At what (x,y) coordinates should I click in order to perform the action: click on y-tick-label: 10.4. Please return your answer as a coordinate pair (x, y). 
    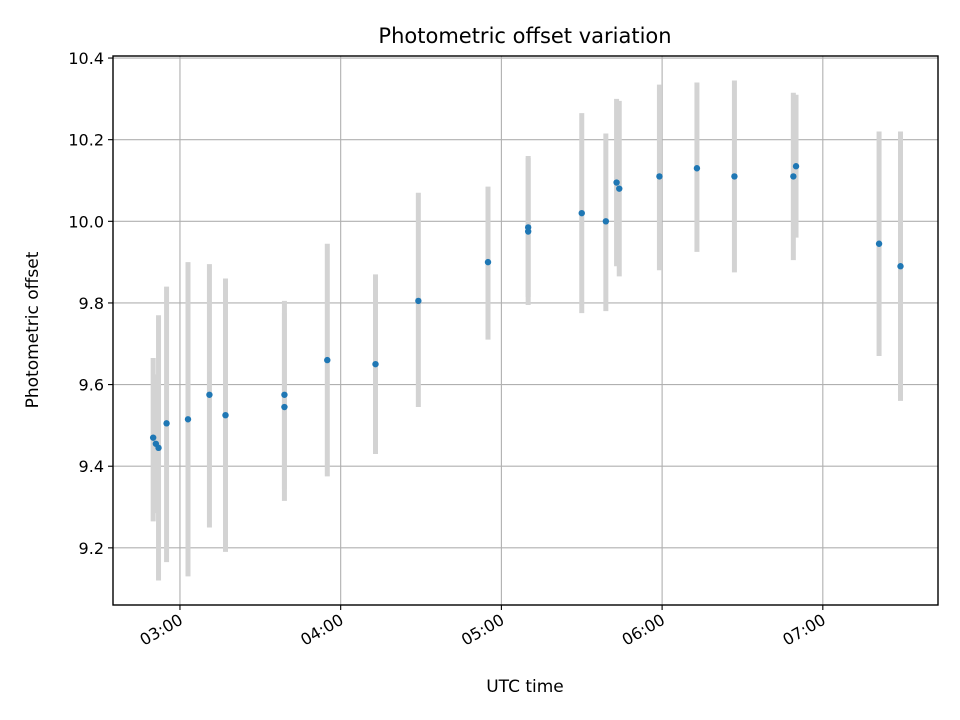
    Looking at the image, I should click on (86, 58).